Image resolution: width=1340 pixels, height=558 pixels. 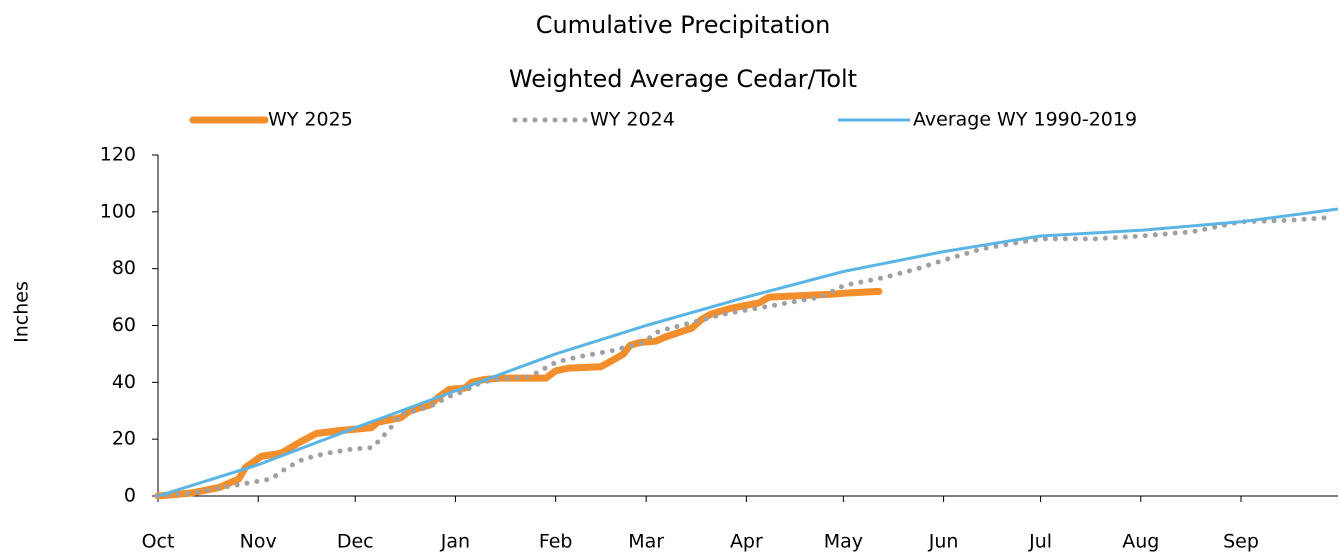 What do you see at coordinates (158, 542) in the screenshot?
I see `x-tick-label: Oct` at bounding box center [158, 542].